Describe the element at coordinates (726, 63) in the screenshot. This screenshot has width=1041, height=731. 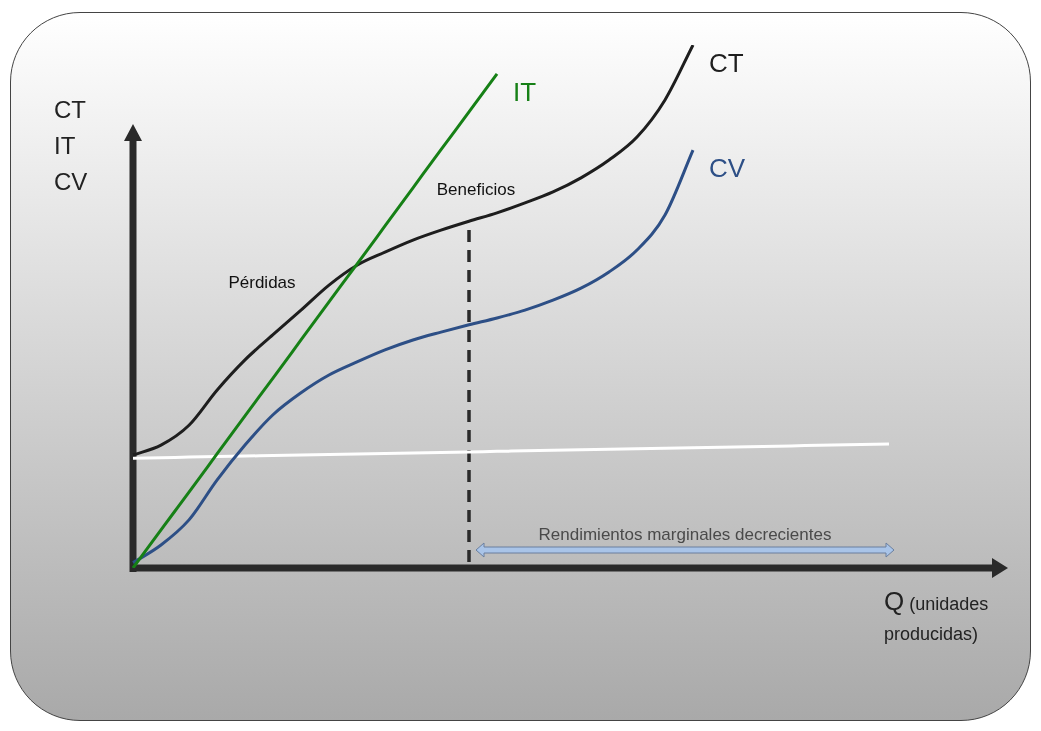
I see `series-label: CT` at that location.